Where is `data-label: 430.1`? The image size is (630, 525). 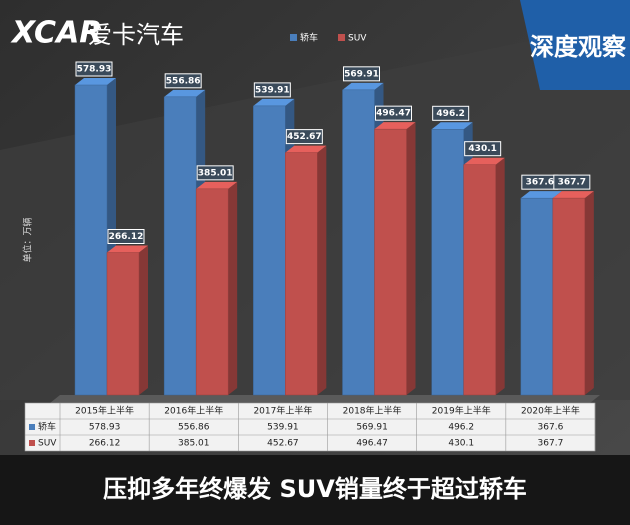
data-label: 430.1 is located at coordinates (482, 149).